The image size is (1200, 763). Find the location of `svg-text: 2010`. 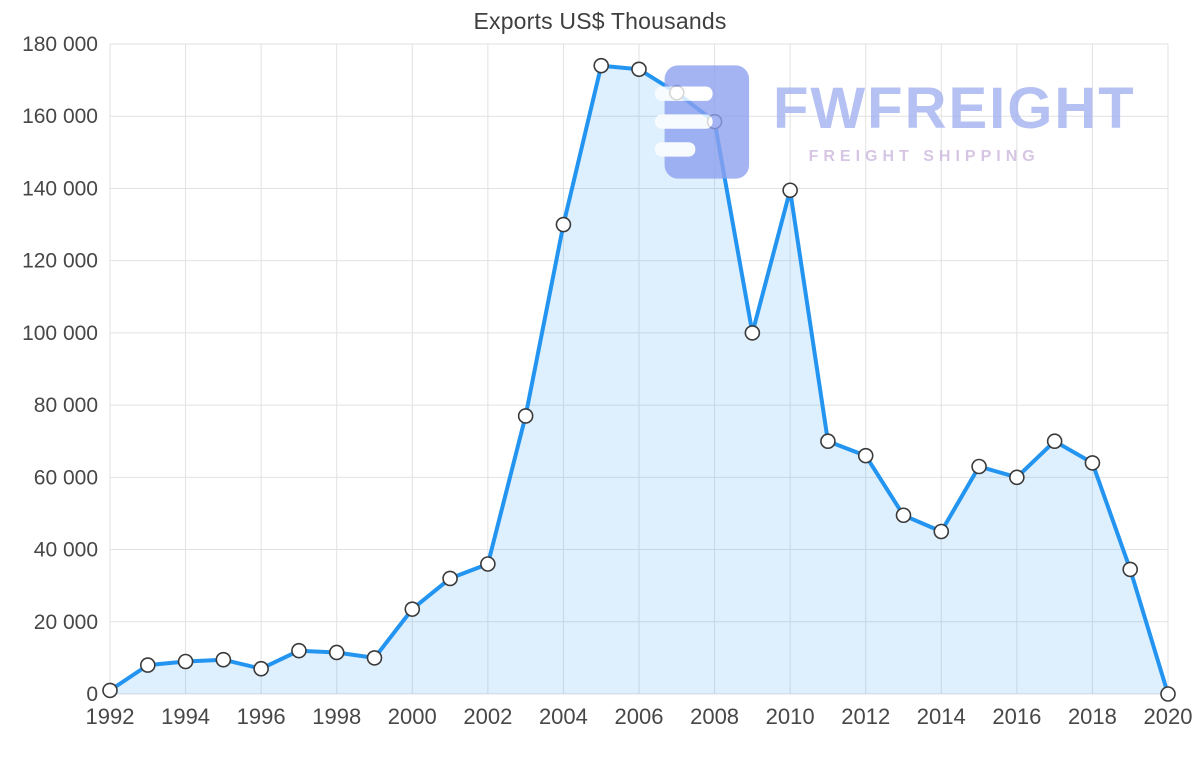

svg-text: 2010 is located at coordinates (790, 716).